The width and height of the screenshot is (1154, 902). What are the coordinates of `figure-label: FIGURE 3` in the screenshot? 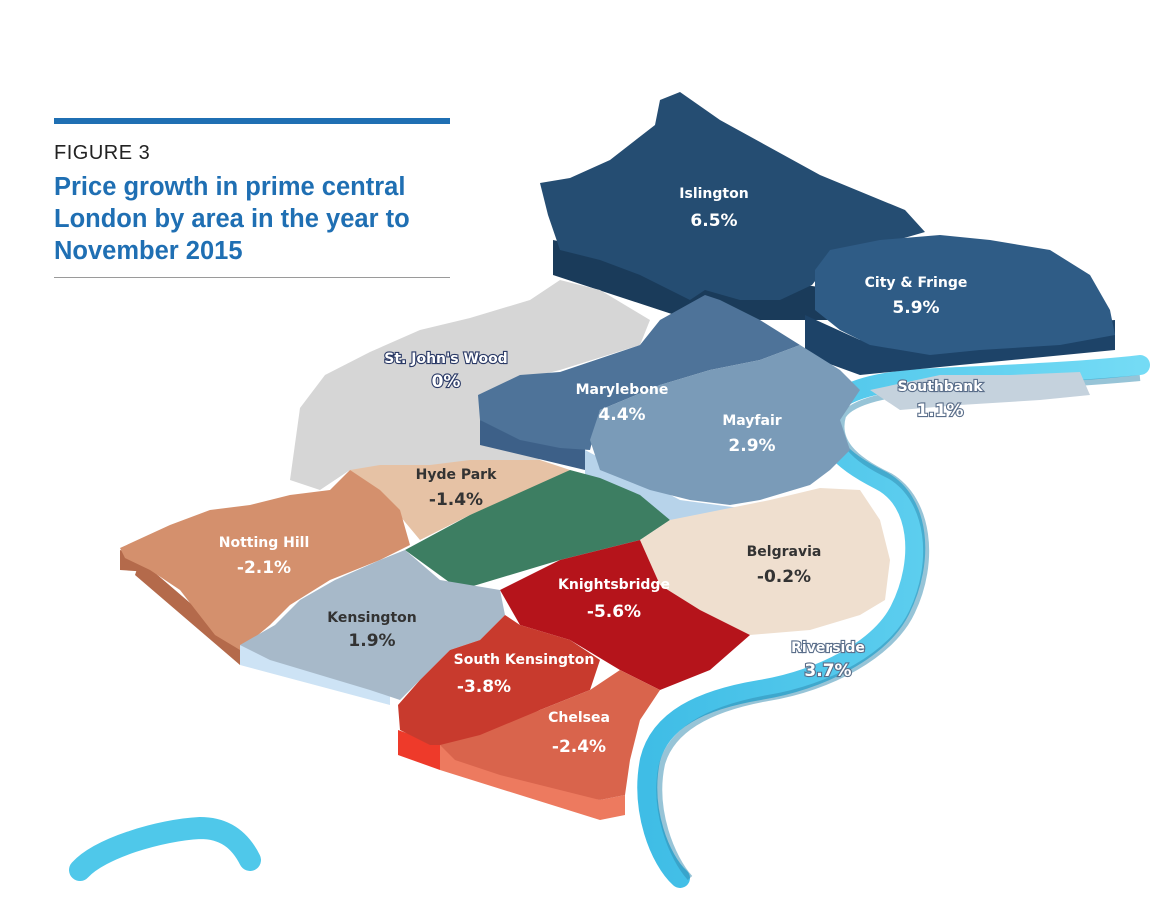 It's located at (102, 153).